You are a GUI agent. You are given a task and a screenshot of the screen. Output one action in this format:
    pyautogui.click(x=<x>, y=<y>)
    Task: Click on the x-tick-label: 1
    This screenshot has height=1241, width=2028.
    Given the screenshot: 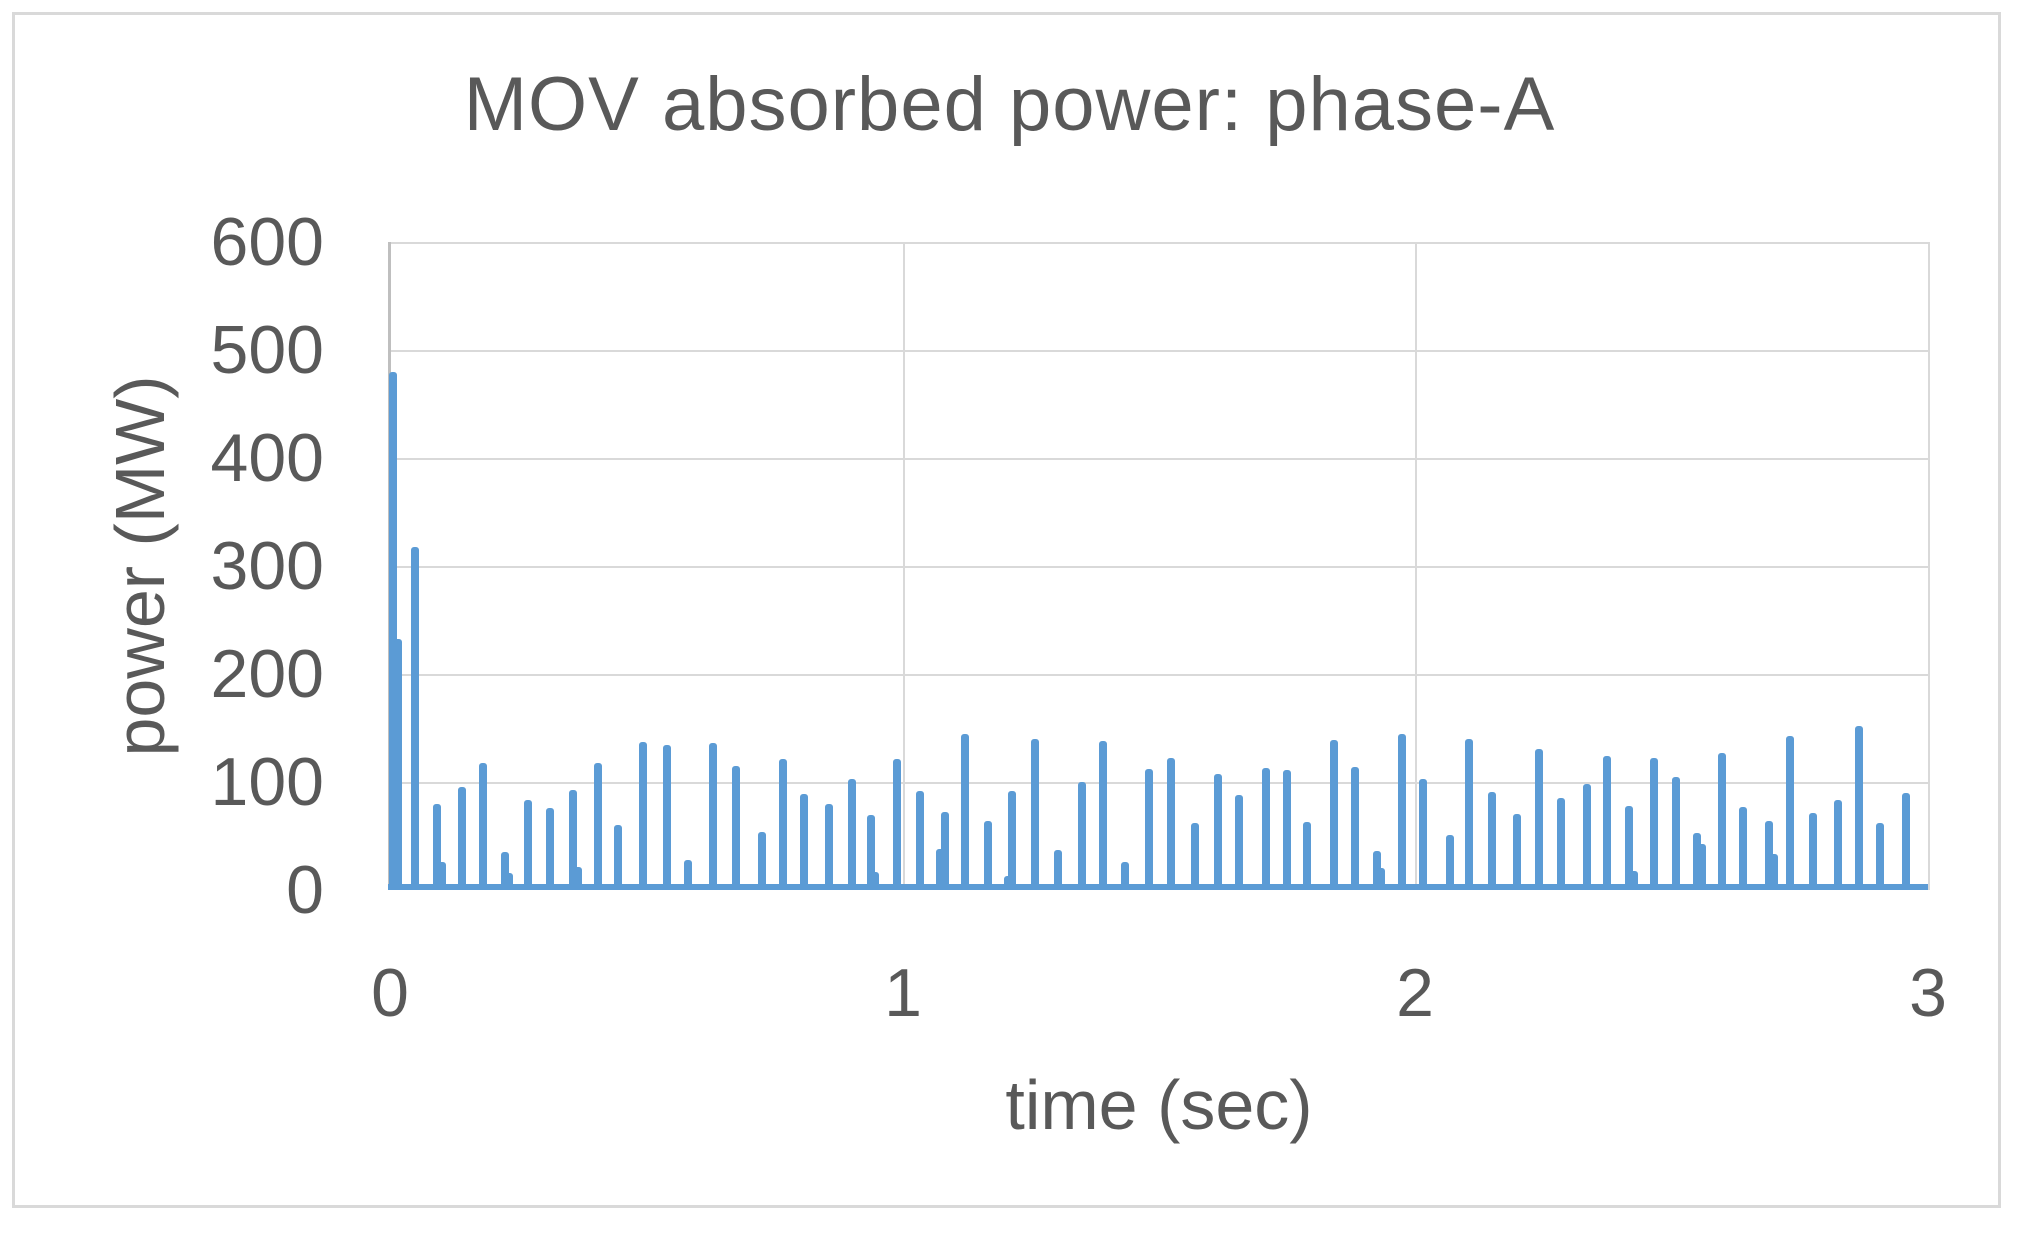 What is the action you would take?
    pyautogui.click(x=903, y=993)
    